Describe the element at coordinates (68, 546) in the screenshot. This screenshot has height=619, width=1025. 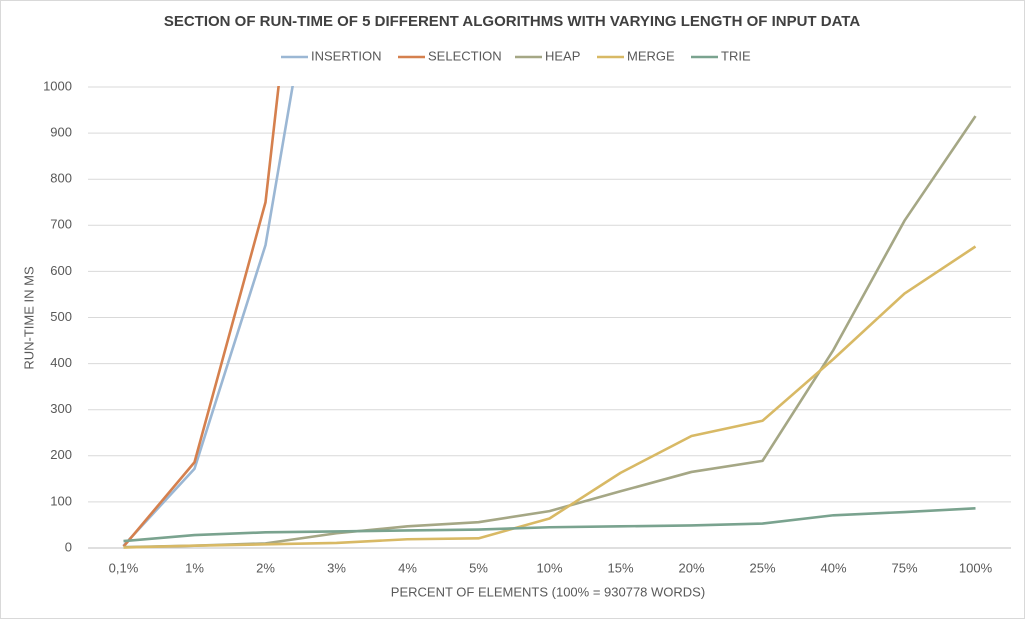
I see `y-tick-label: 0` at that location.